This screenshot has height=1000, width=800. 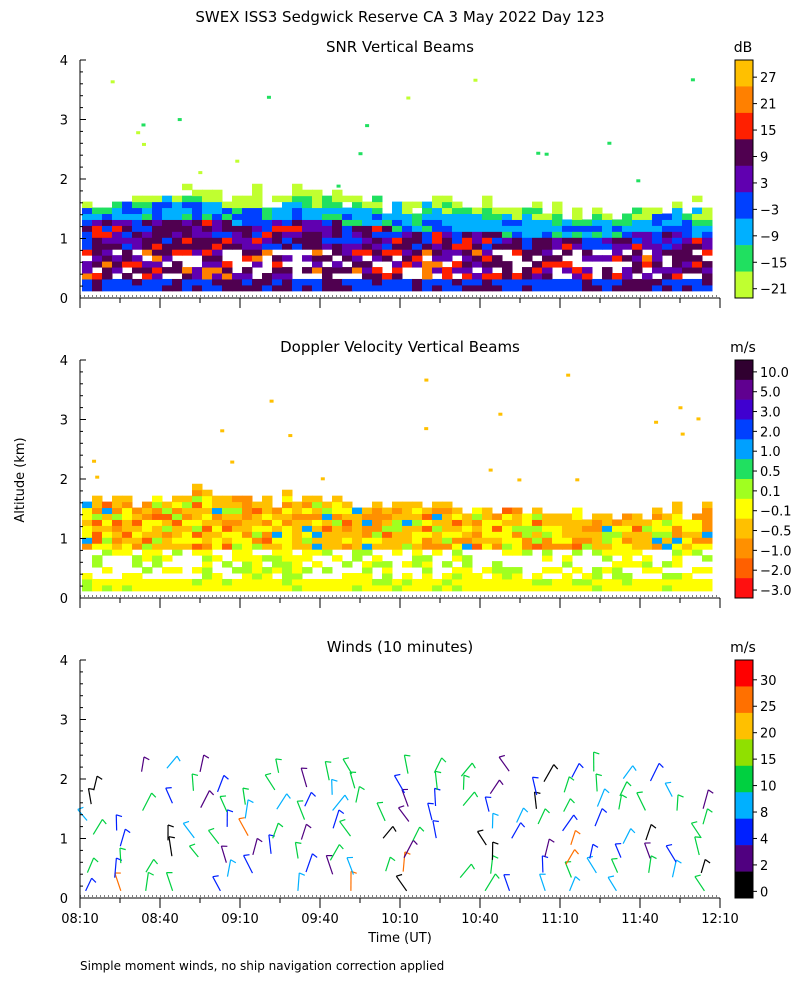 I want to click on y-tick-label: 0, so click(x=64, y=899).